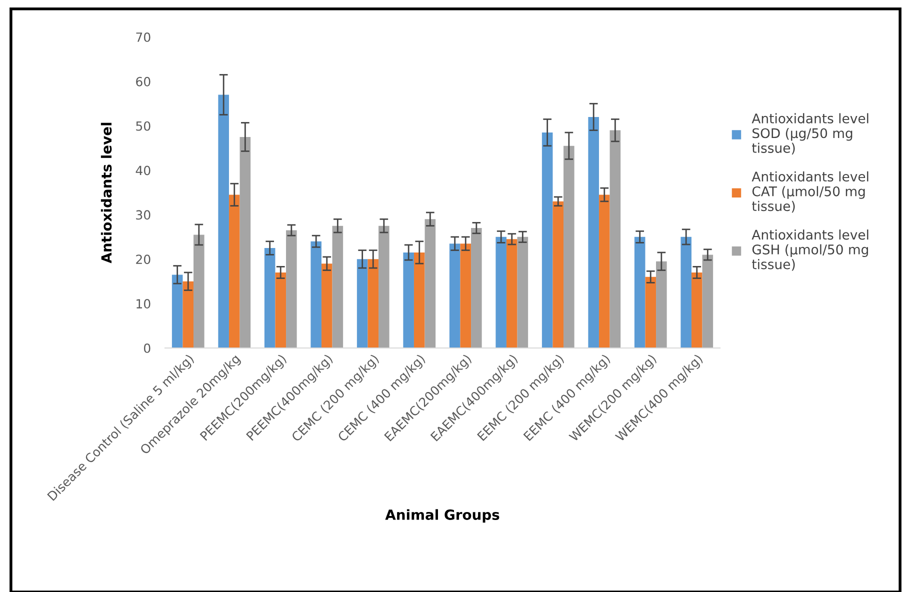  I want to click on y-tick-label: 60, so click(143, 81).